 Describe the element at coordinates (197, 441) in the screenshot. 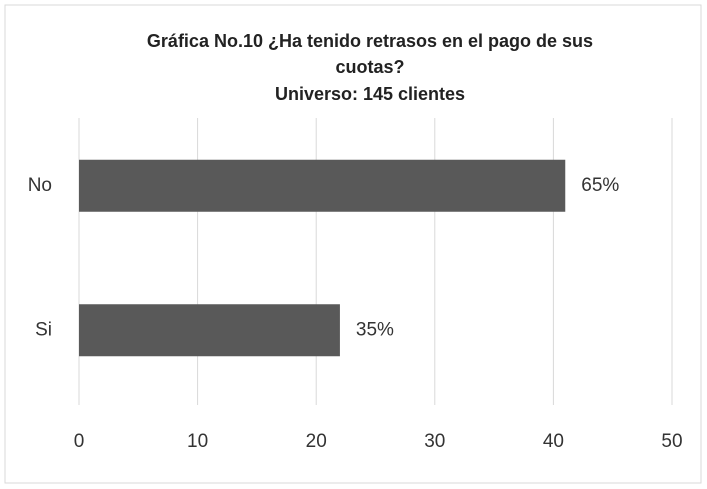

I see `x-tick-label: 10` at that location.